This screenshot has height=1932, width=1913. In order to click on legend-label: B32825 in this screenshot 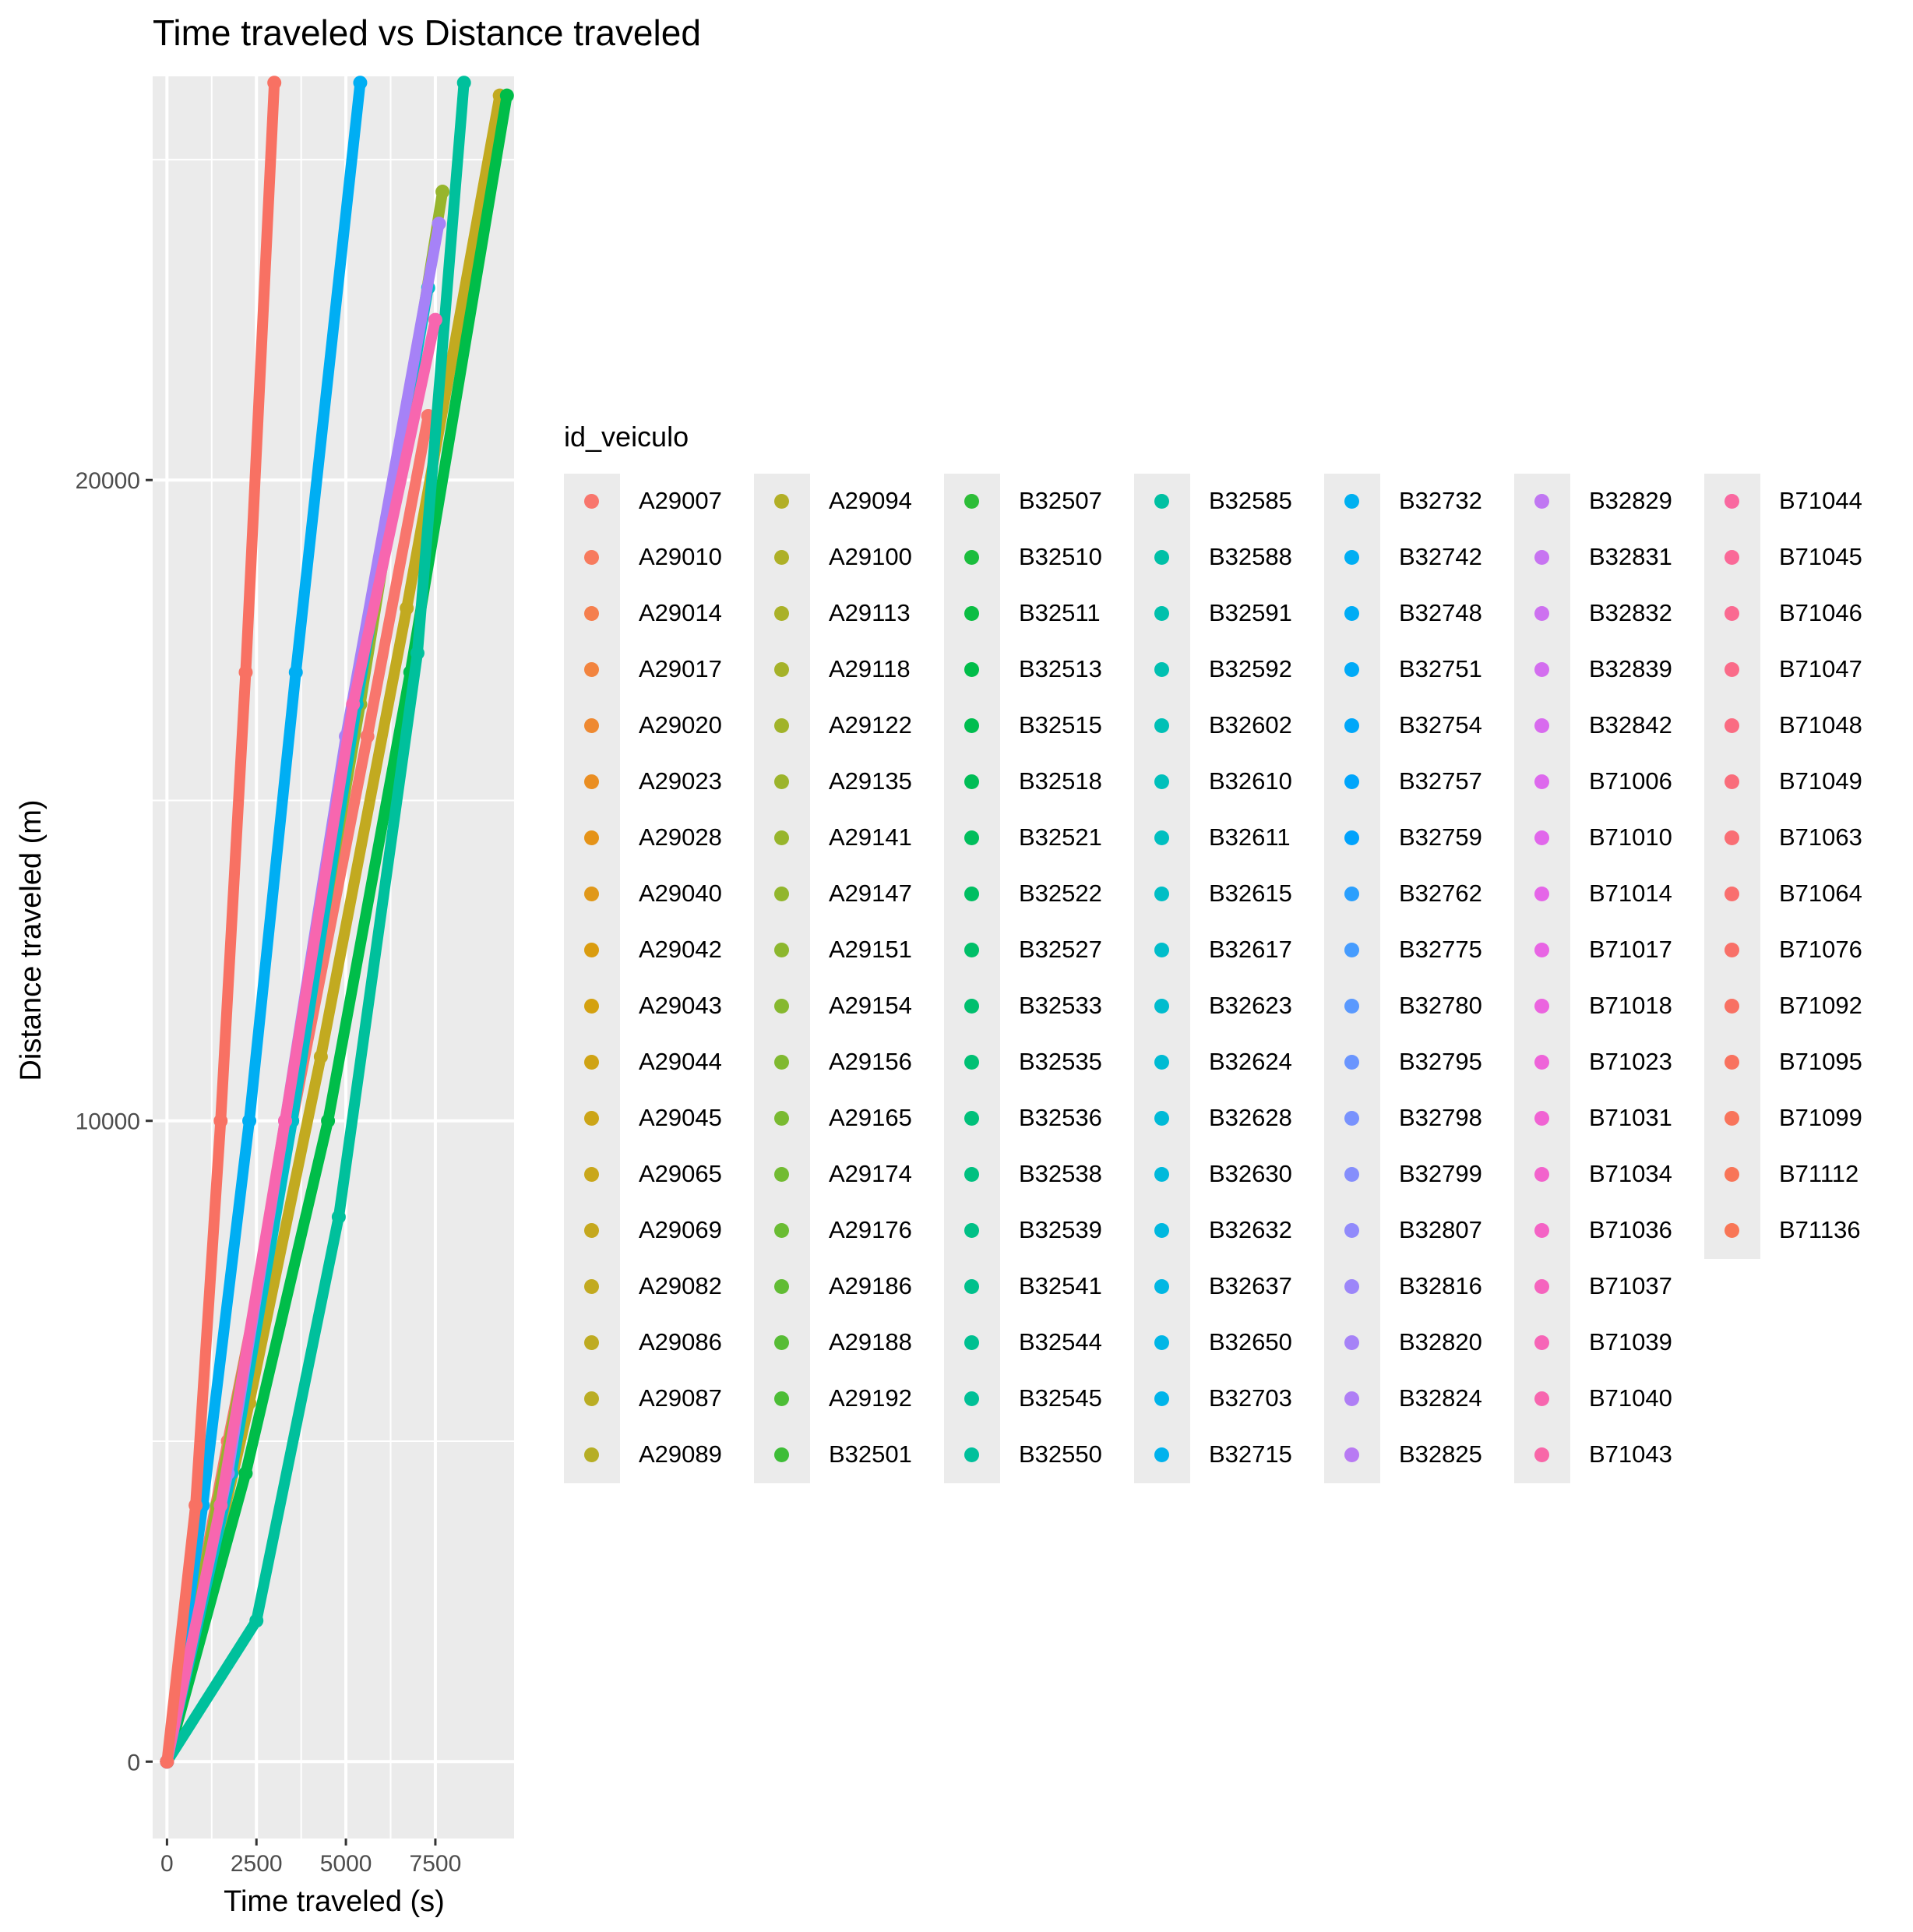, I will do `click(1440, 1454)`.